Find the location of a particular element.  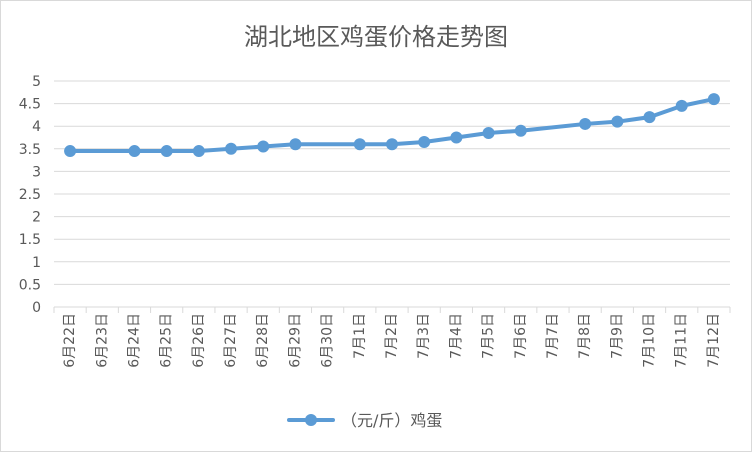

y-tick-label: 5 is located at coordinates (36, 82).